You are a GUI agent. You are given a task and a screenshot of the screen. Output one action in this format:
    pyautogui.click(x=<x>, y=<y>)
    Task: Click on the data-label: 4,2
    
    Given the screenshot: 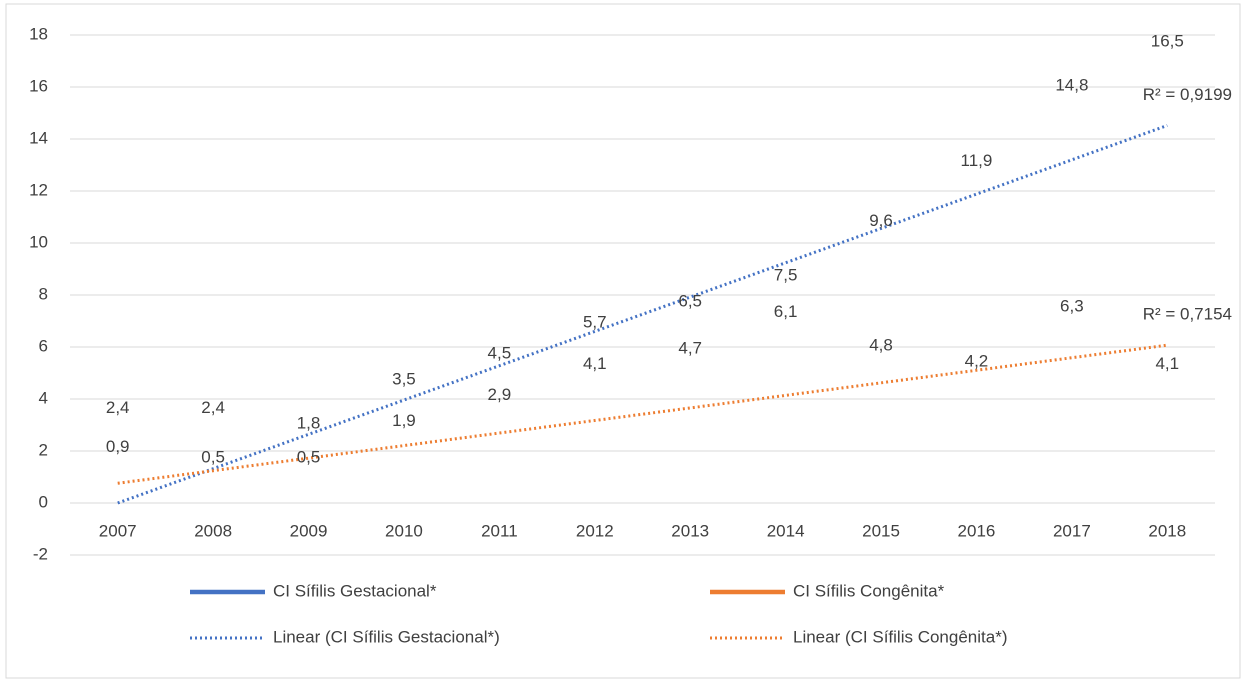 What is the action you would take?
    pyautogui.click(x=977, y=360)
    